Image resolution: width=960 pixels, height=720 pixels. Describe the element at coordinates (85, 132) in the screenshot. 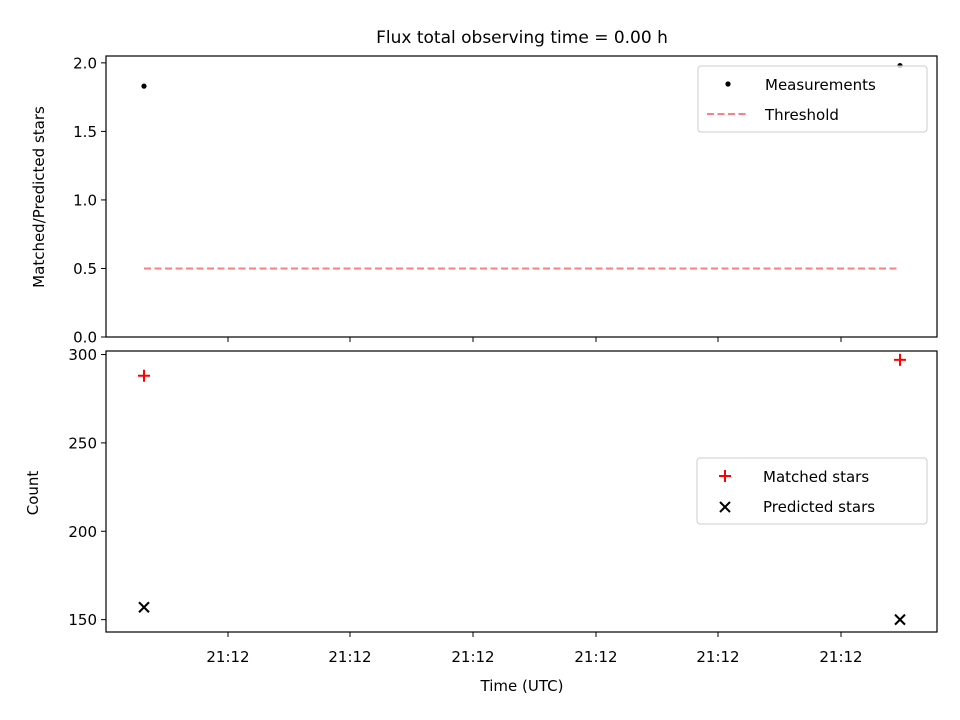

I see `top-y-tick-label: 1.5` at that location.